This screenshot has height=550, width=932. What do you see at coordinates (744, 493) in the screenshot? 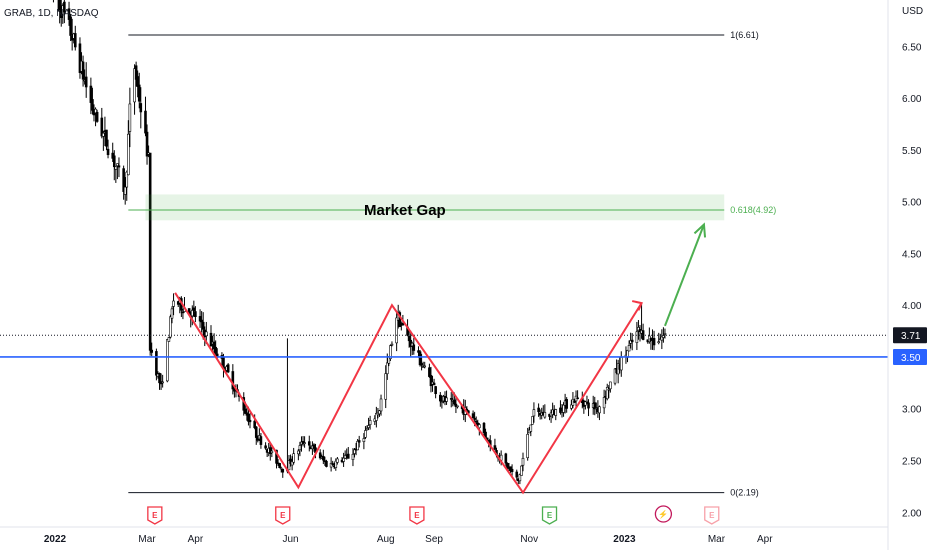
I see `fib-level-label: 0(2.19)` at bounding box center [744, 493].